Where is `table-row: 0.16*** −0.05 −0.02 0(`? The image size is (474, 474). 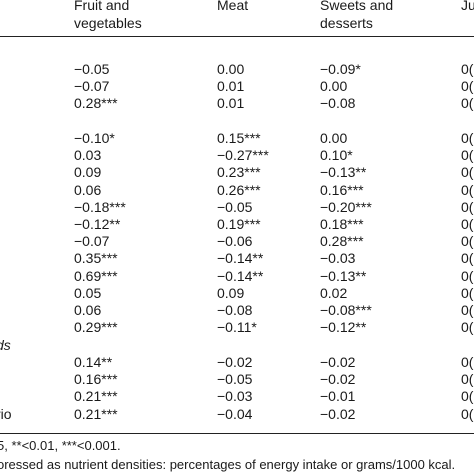
table-row: 0.16*** −0.05 −0.02 0( is located at coordinates (237, 379).